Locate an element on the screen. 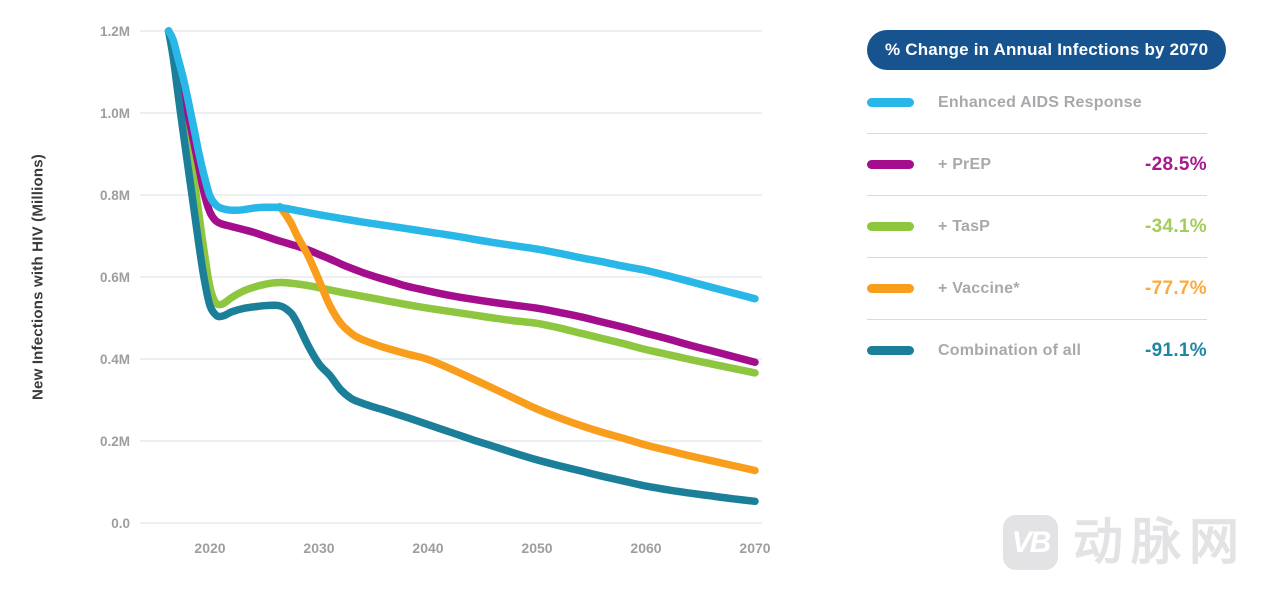 The image size is (1267, 590). watermark-logo-text: VB is located at coordinates (1031, 542).